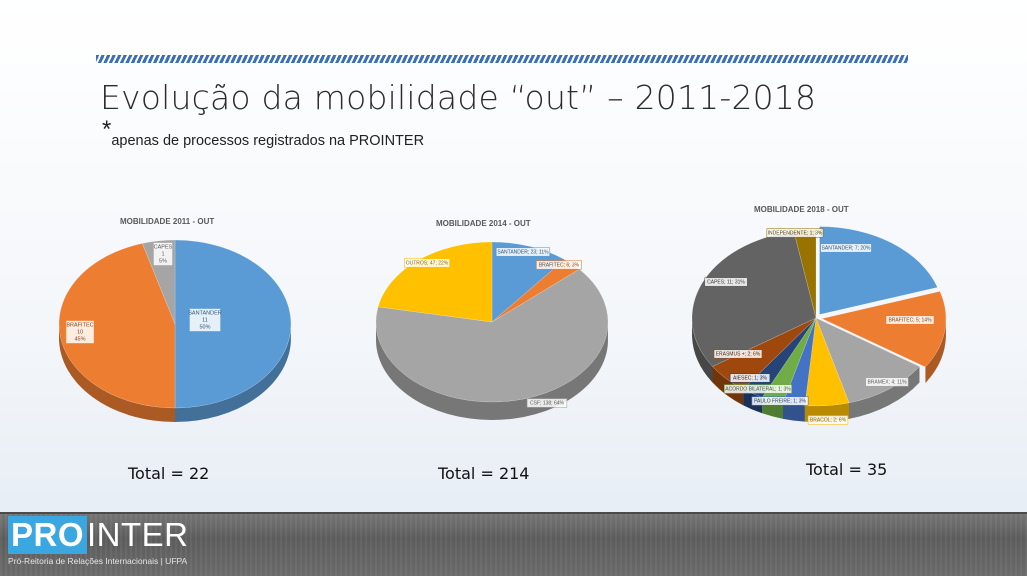 The height and width of the screenshot is (576, 1027). I want to click on slice-label-text: SANTANDER; 7; 20%, so click(846, 248).